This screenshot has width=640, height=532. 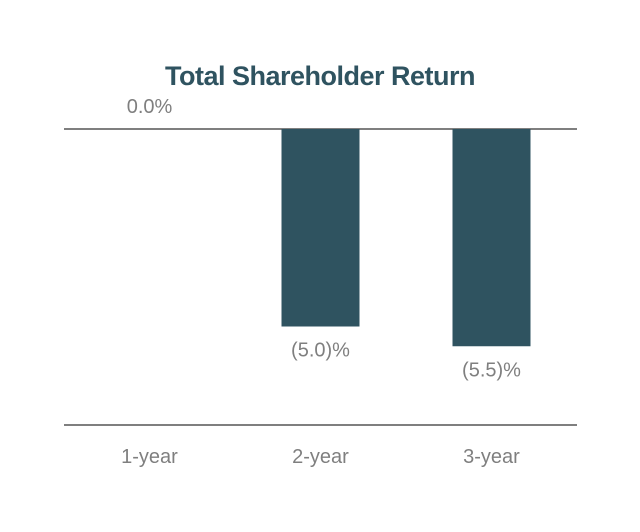 I want to click on data-label-1-year: 0.0%, so click(x=150, y=107).